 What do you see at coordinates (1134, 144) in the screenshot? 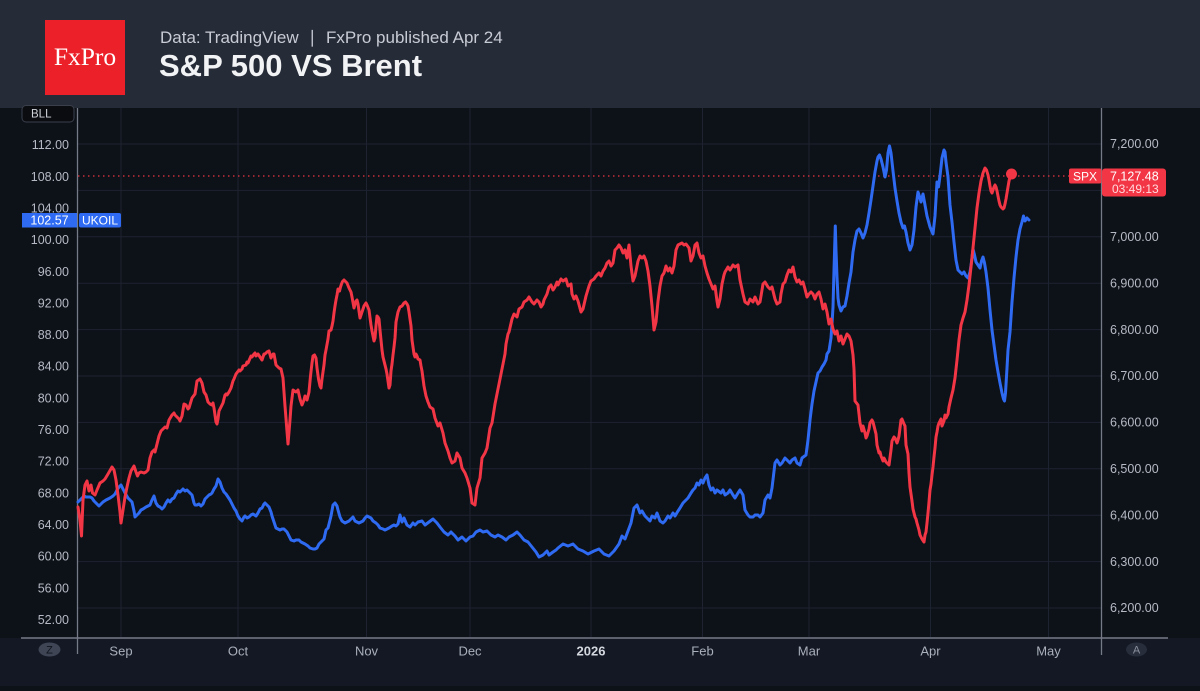
I see `svg-text: 7,200.00` at bounding box center [1134, 144].